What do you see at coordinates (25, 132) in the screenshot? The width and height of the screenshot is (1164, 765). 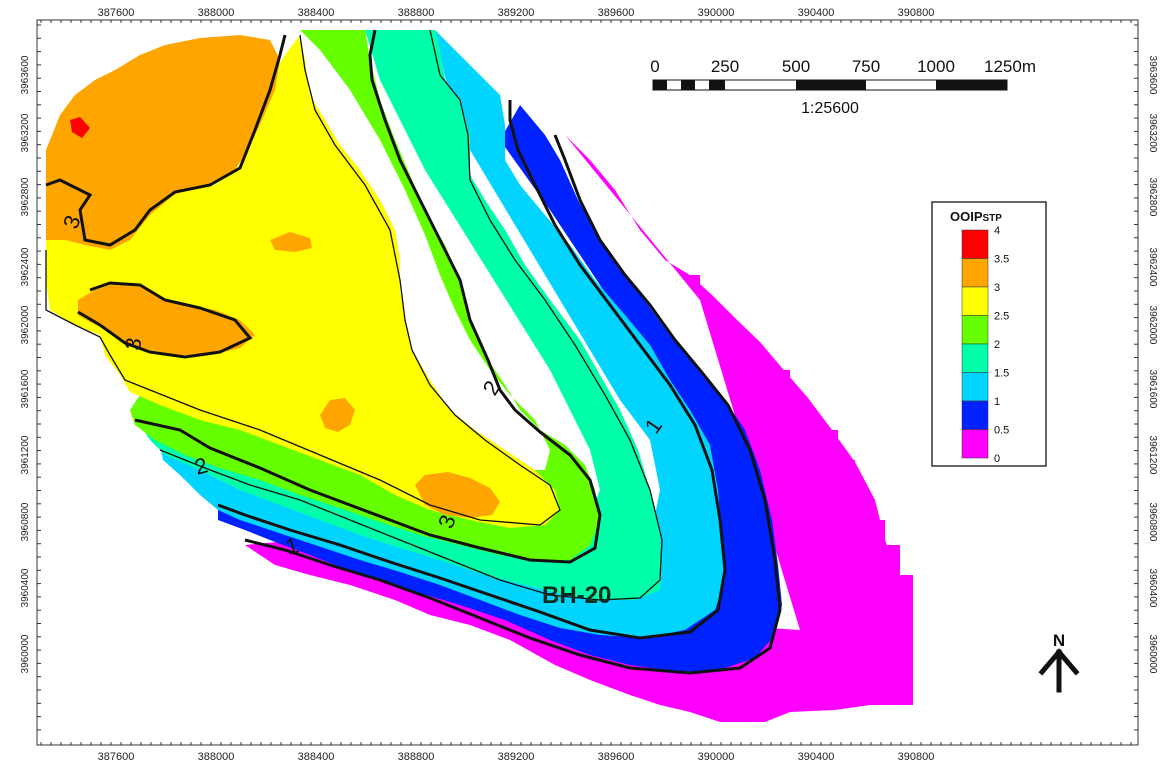 I see `y-tick-left: 3963200` at bounding box center [25, 132].